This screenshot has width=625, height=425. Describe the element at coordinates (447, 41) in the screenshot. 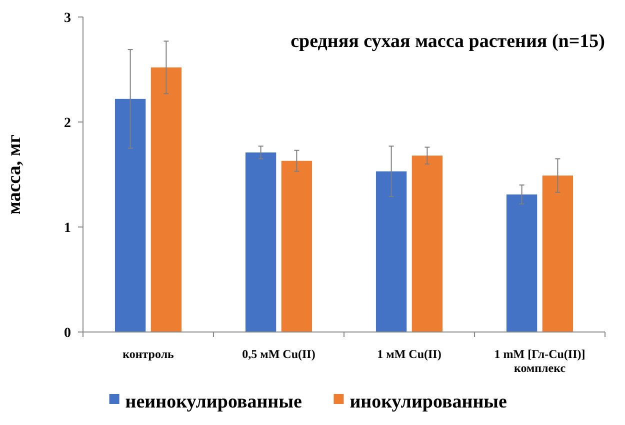

I see `text: средняя сухая масса растения (n=15)` at that location.